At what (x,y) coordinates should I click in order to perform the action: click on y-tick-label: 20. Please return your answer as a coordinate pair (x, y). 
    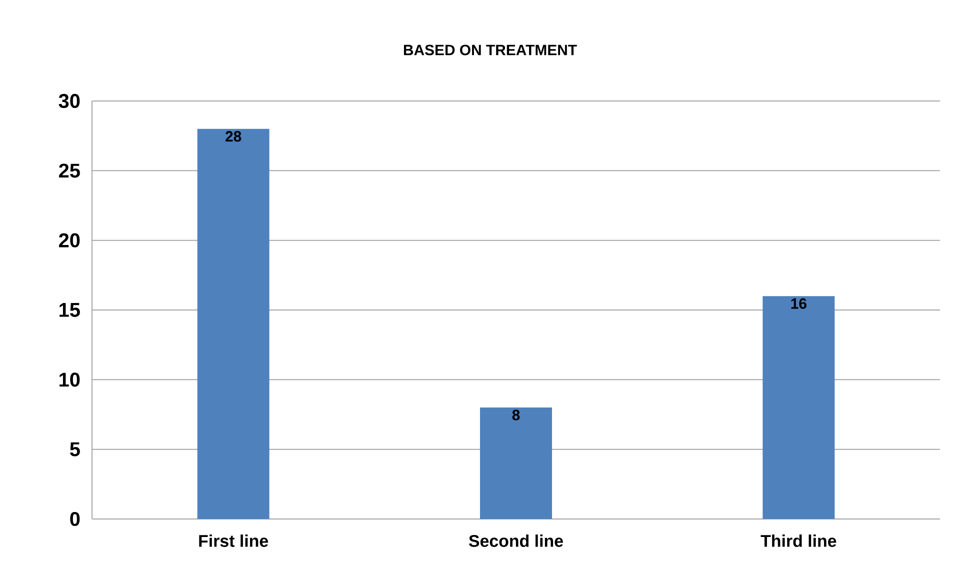
    Looking at the image, I should click on (69, 240).